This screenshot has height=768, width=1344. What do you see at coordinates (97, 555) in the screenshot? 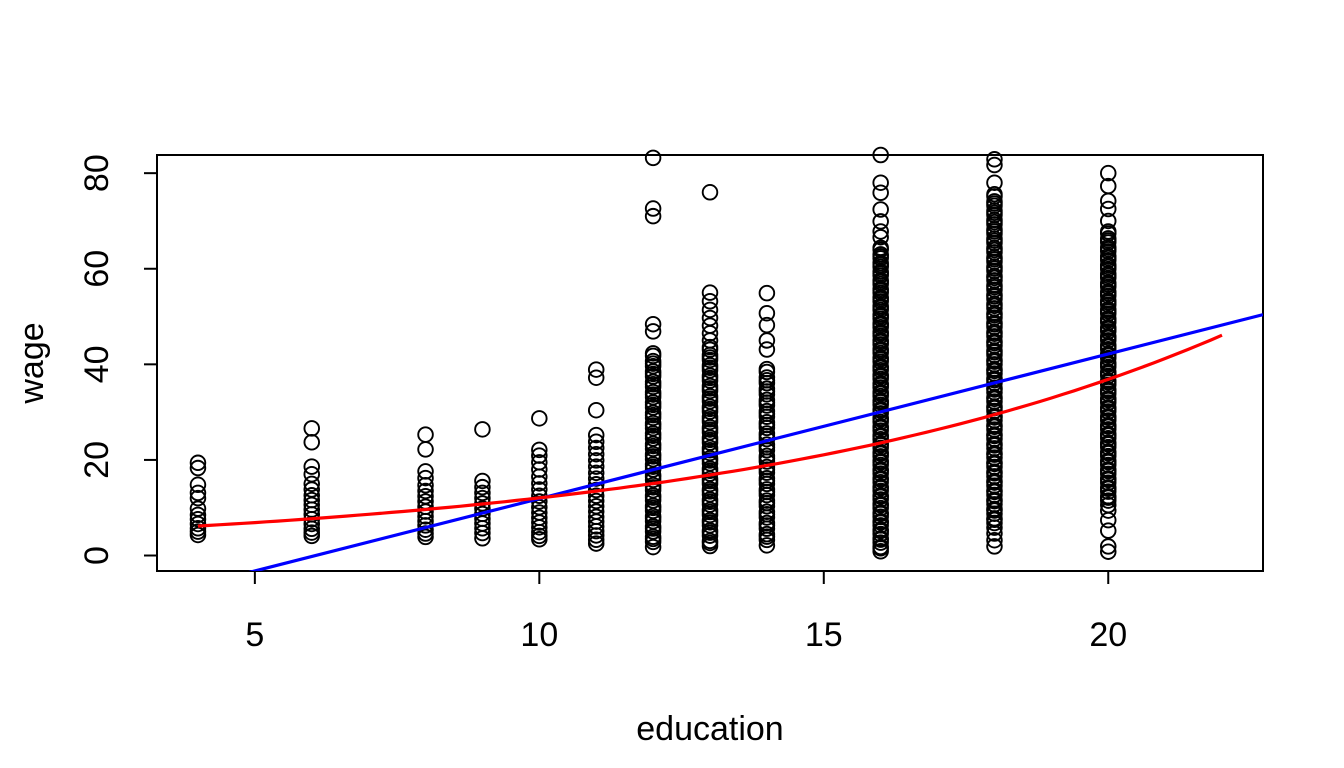
I see `y-tick-label-0: 0` at bounding box center [97, 555].